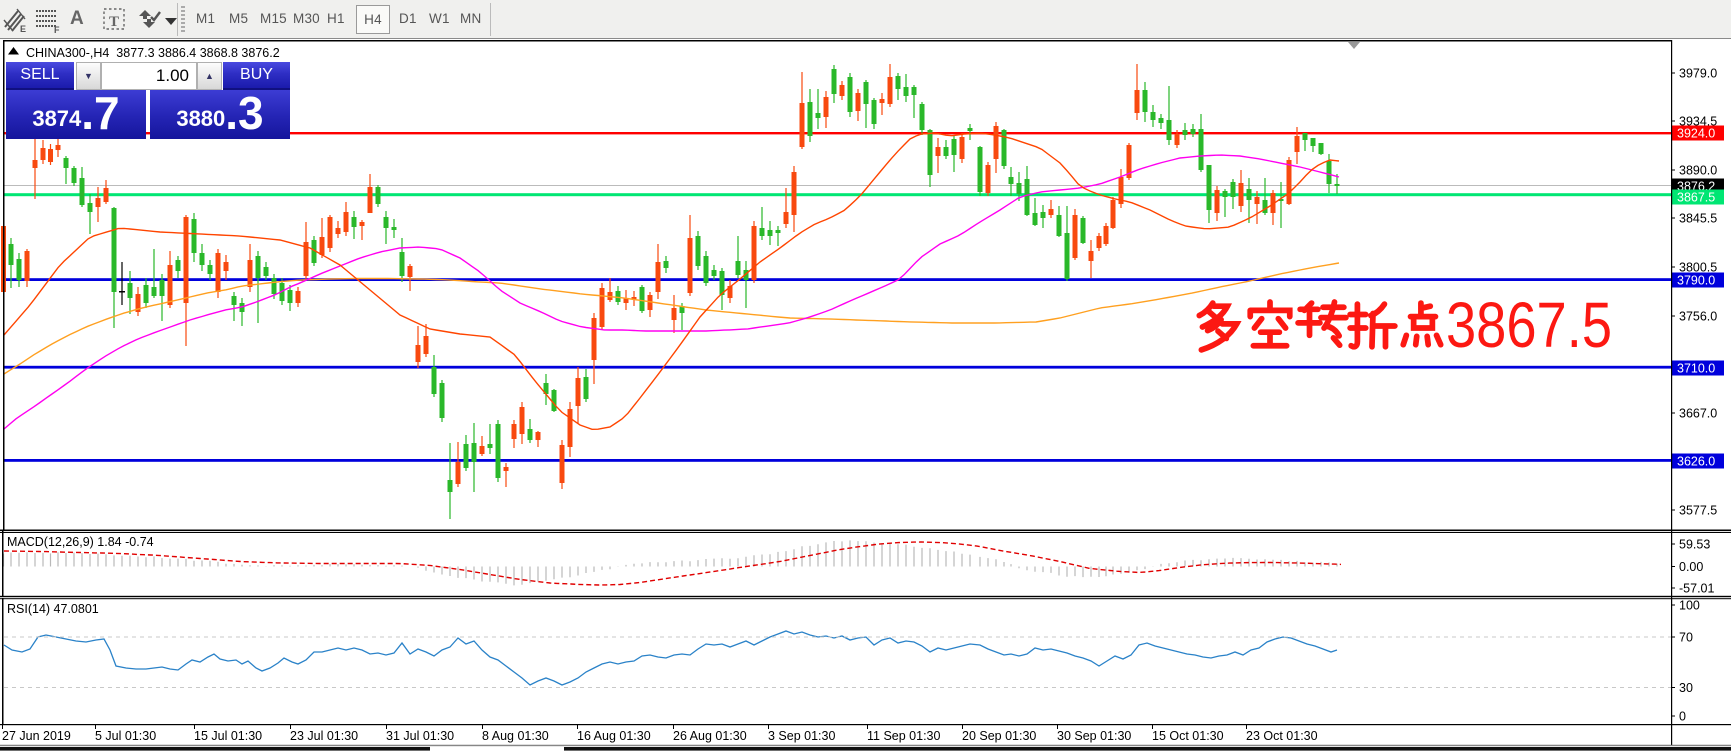  What do you see at coordinates (1094, 736) in the screenshot?
I see `svg-text: 30 Sep 01:30` at bounding box center [1094, 736].